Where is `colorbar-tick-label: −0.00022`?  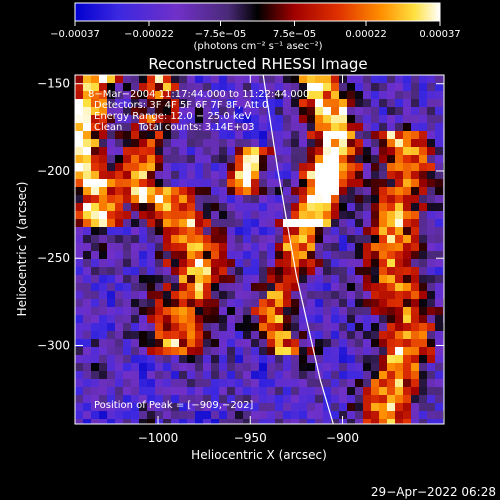
colorbar-tick-label: −0.00022 is located at coordinates (149, 34).